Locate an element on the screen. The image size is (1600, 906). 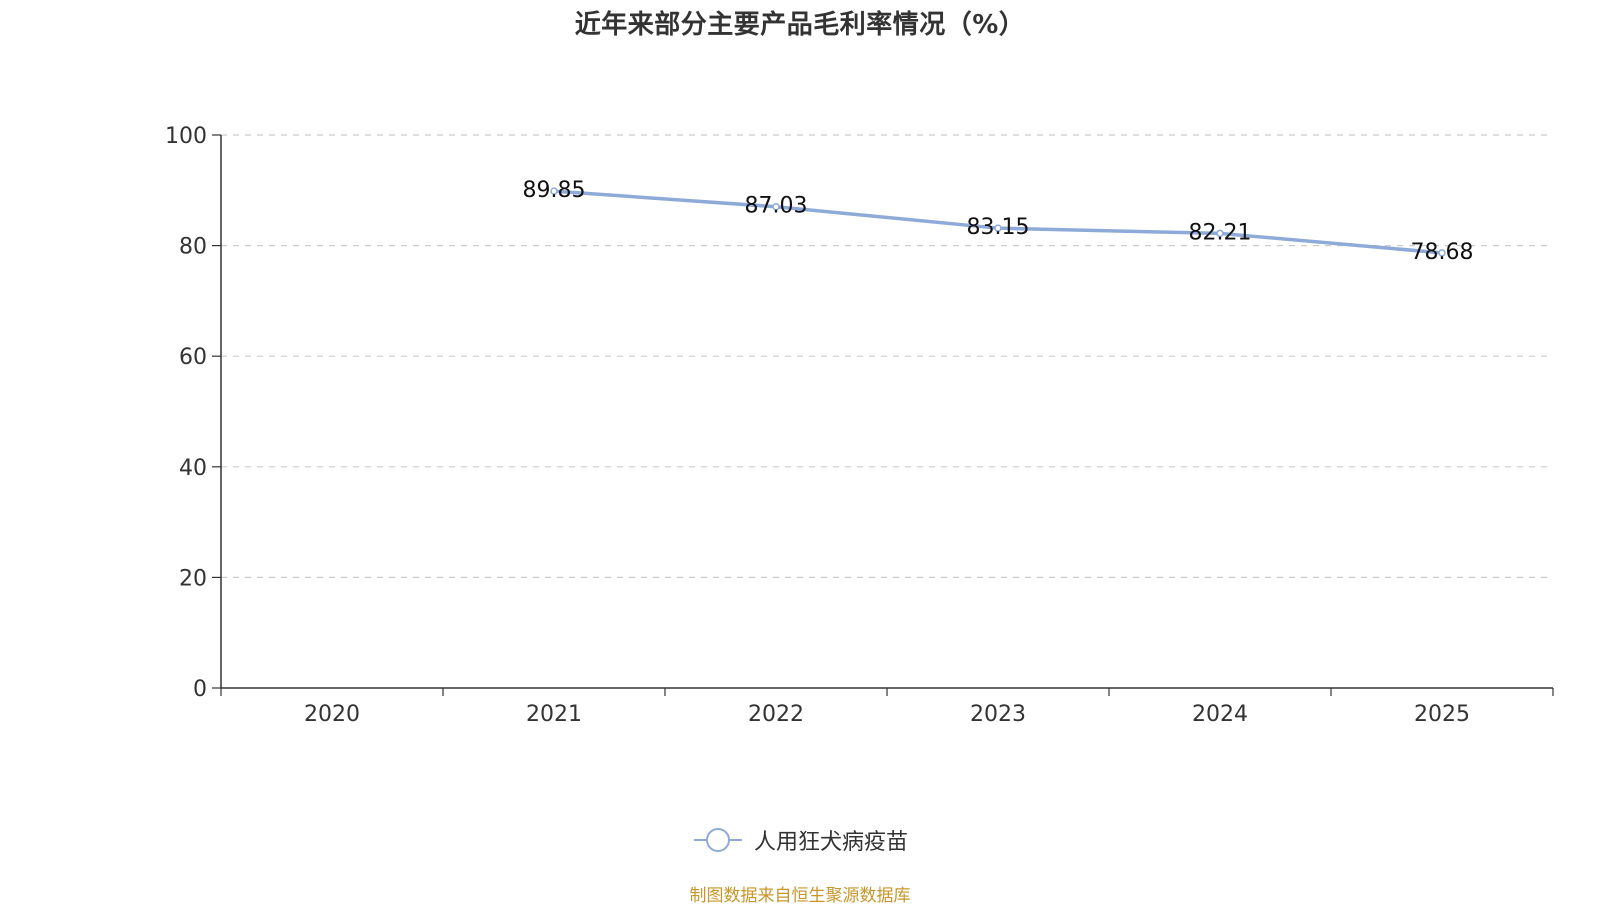
y-tick-label: 40 is located at coordinates (193, 468).